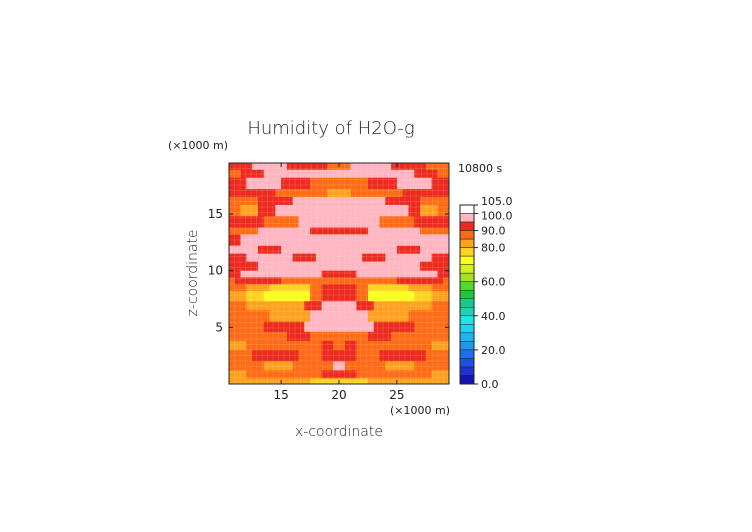 The width and height of the screenshot is (752, 532). I want to click on chart-title: Humidity of H2O-g, so click(330, 128).